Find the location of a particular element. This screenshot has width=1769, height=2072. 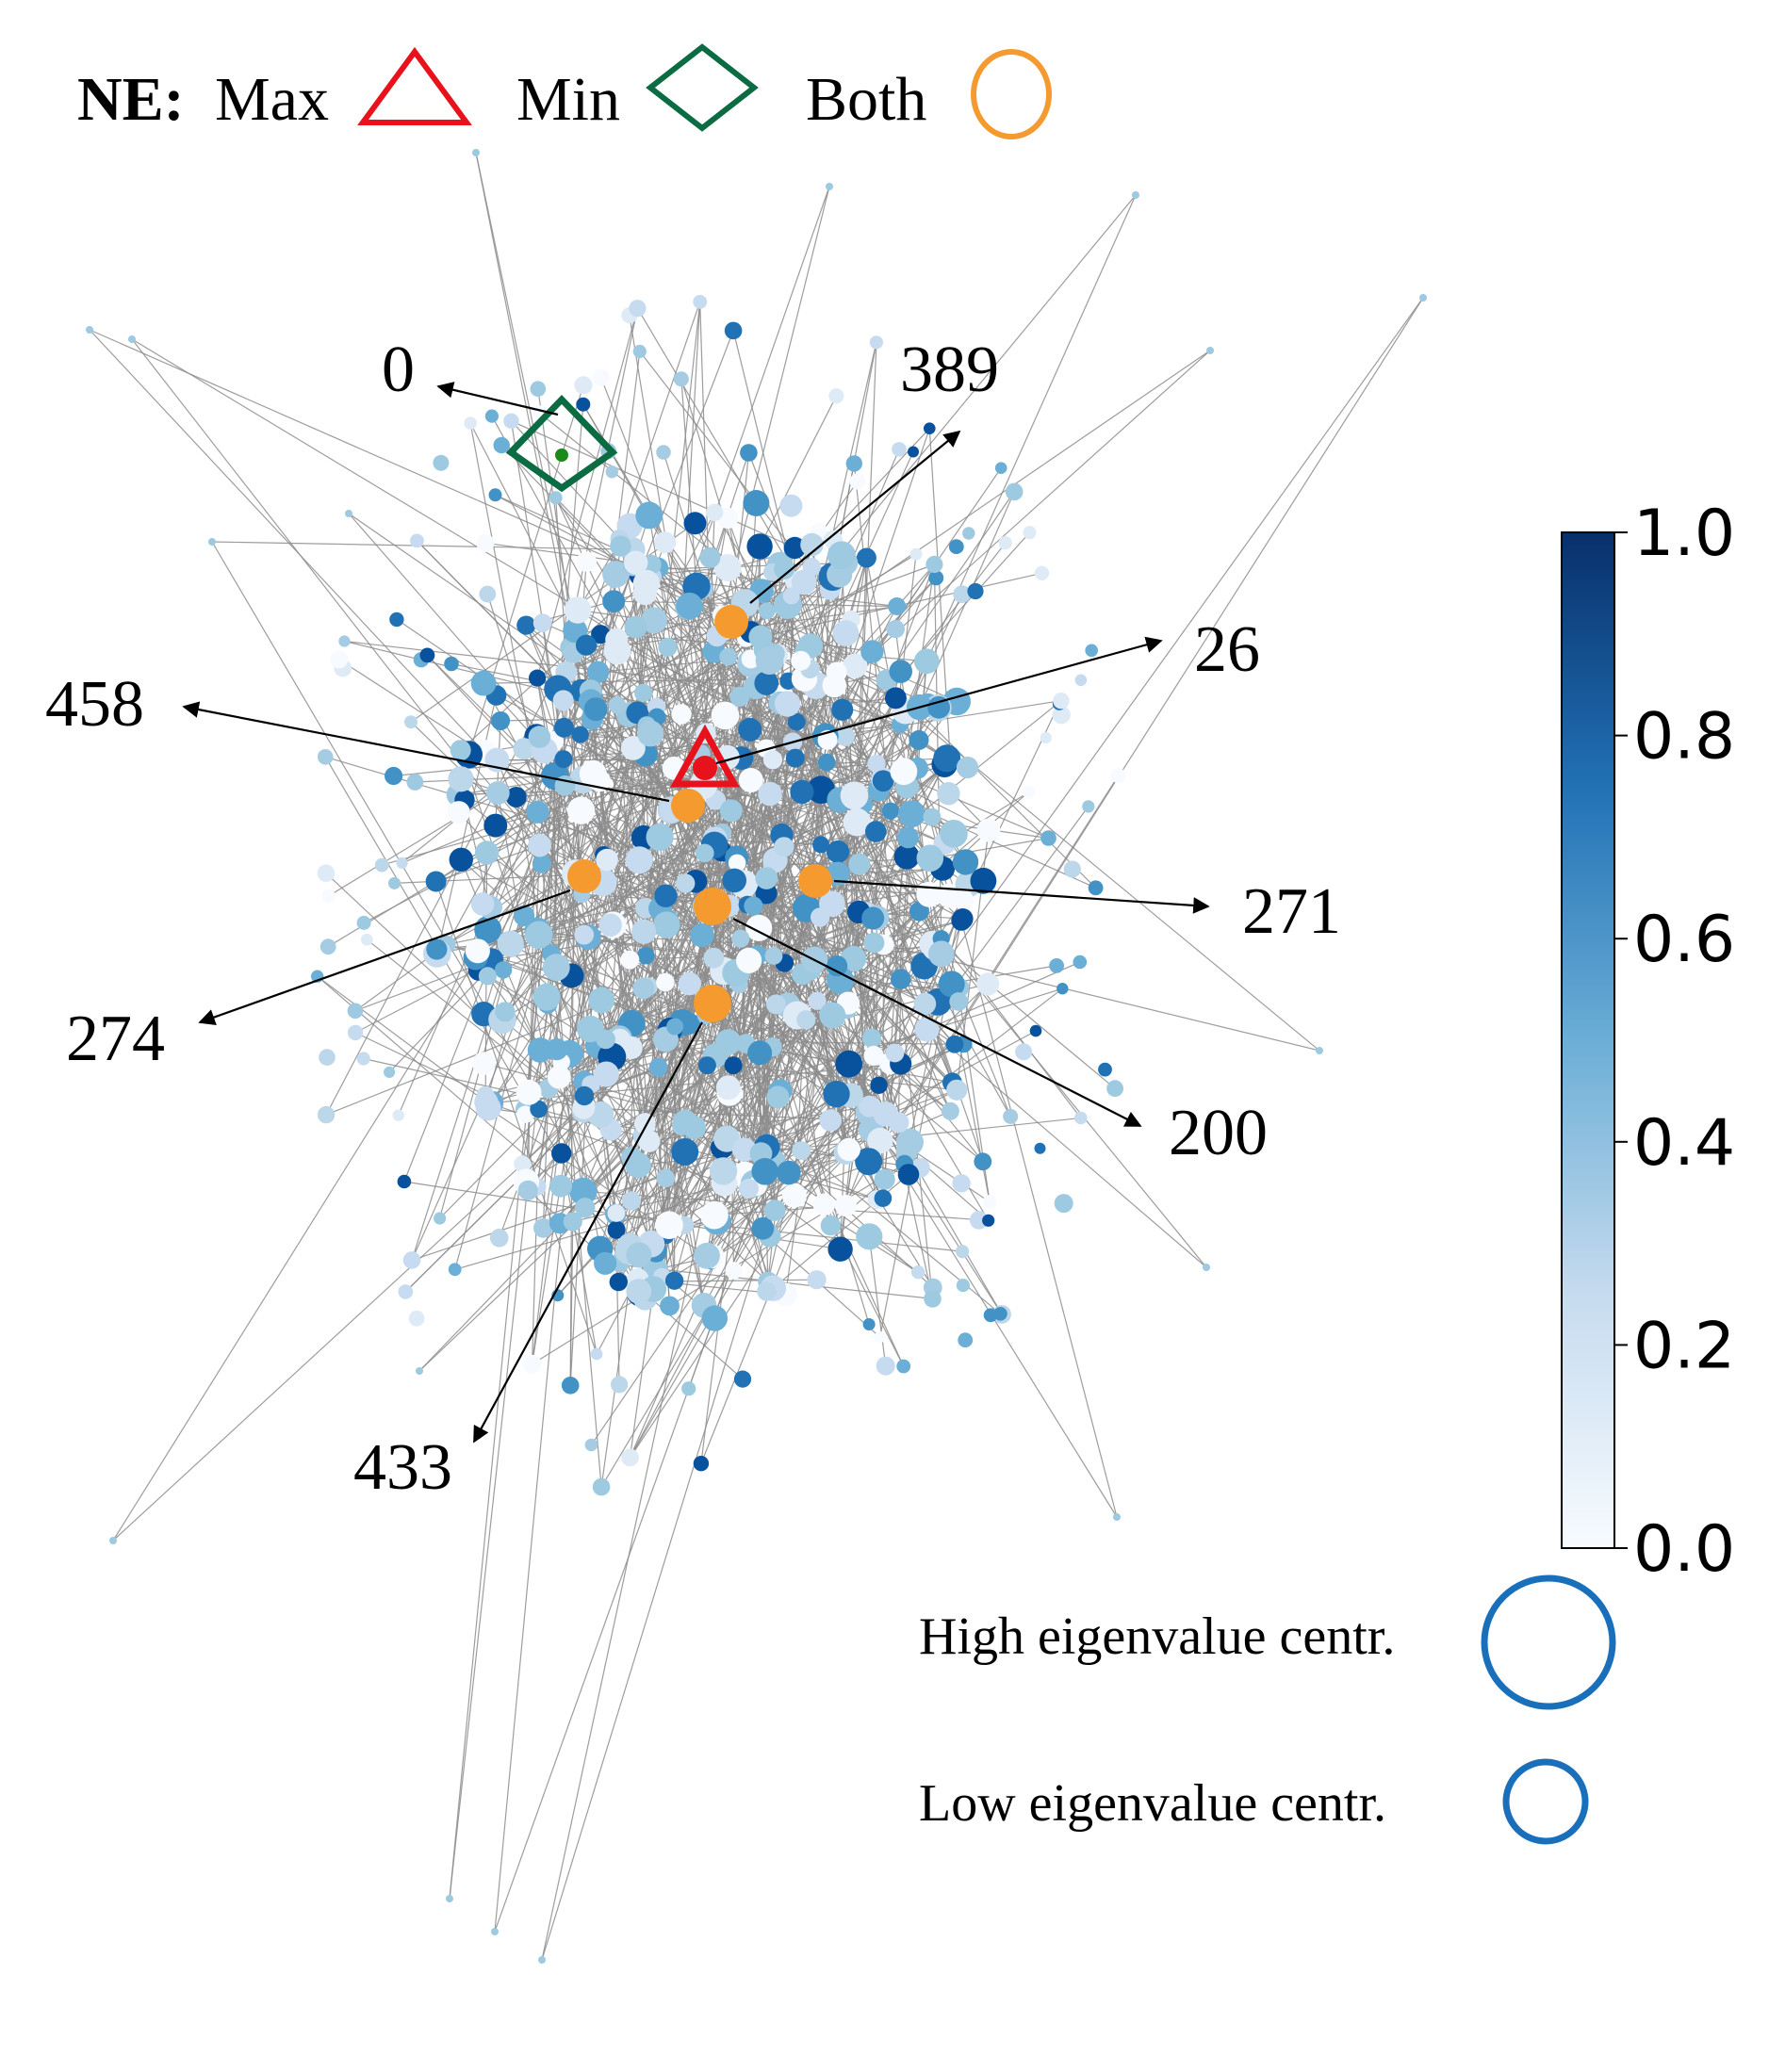

size-legend-low-circle-icon is located at coordinates (1546, 1801).